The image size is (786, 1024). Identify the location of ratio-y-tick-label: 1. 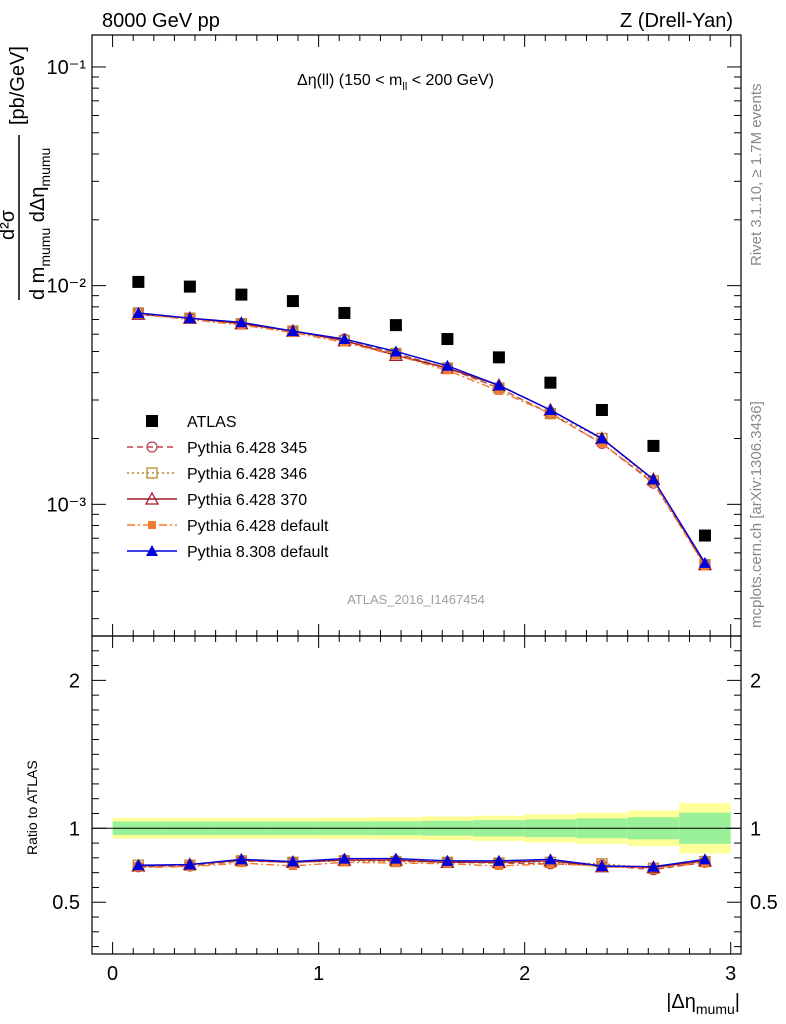
(74, 829).